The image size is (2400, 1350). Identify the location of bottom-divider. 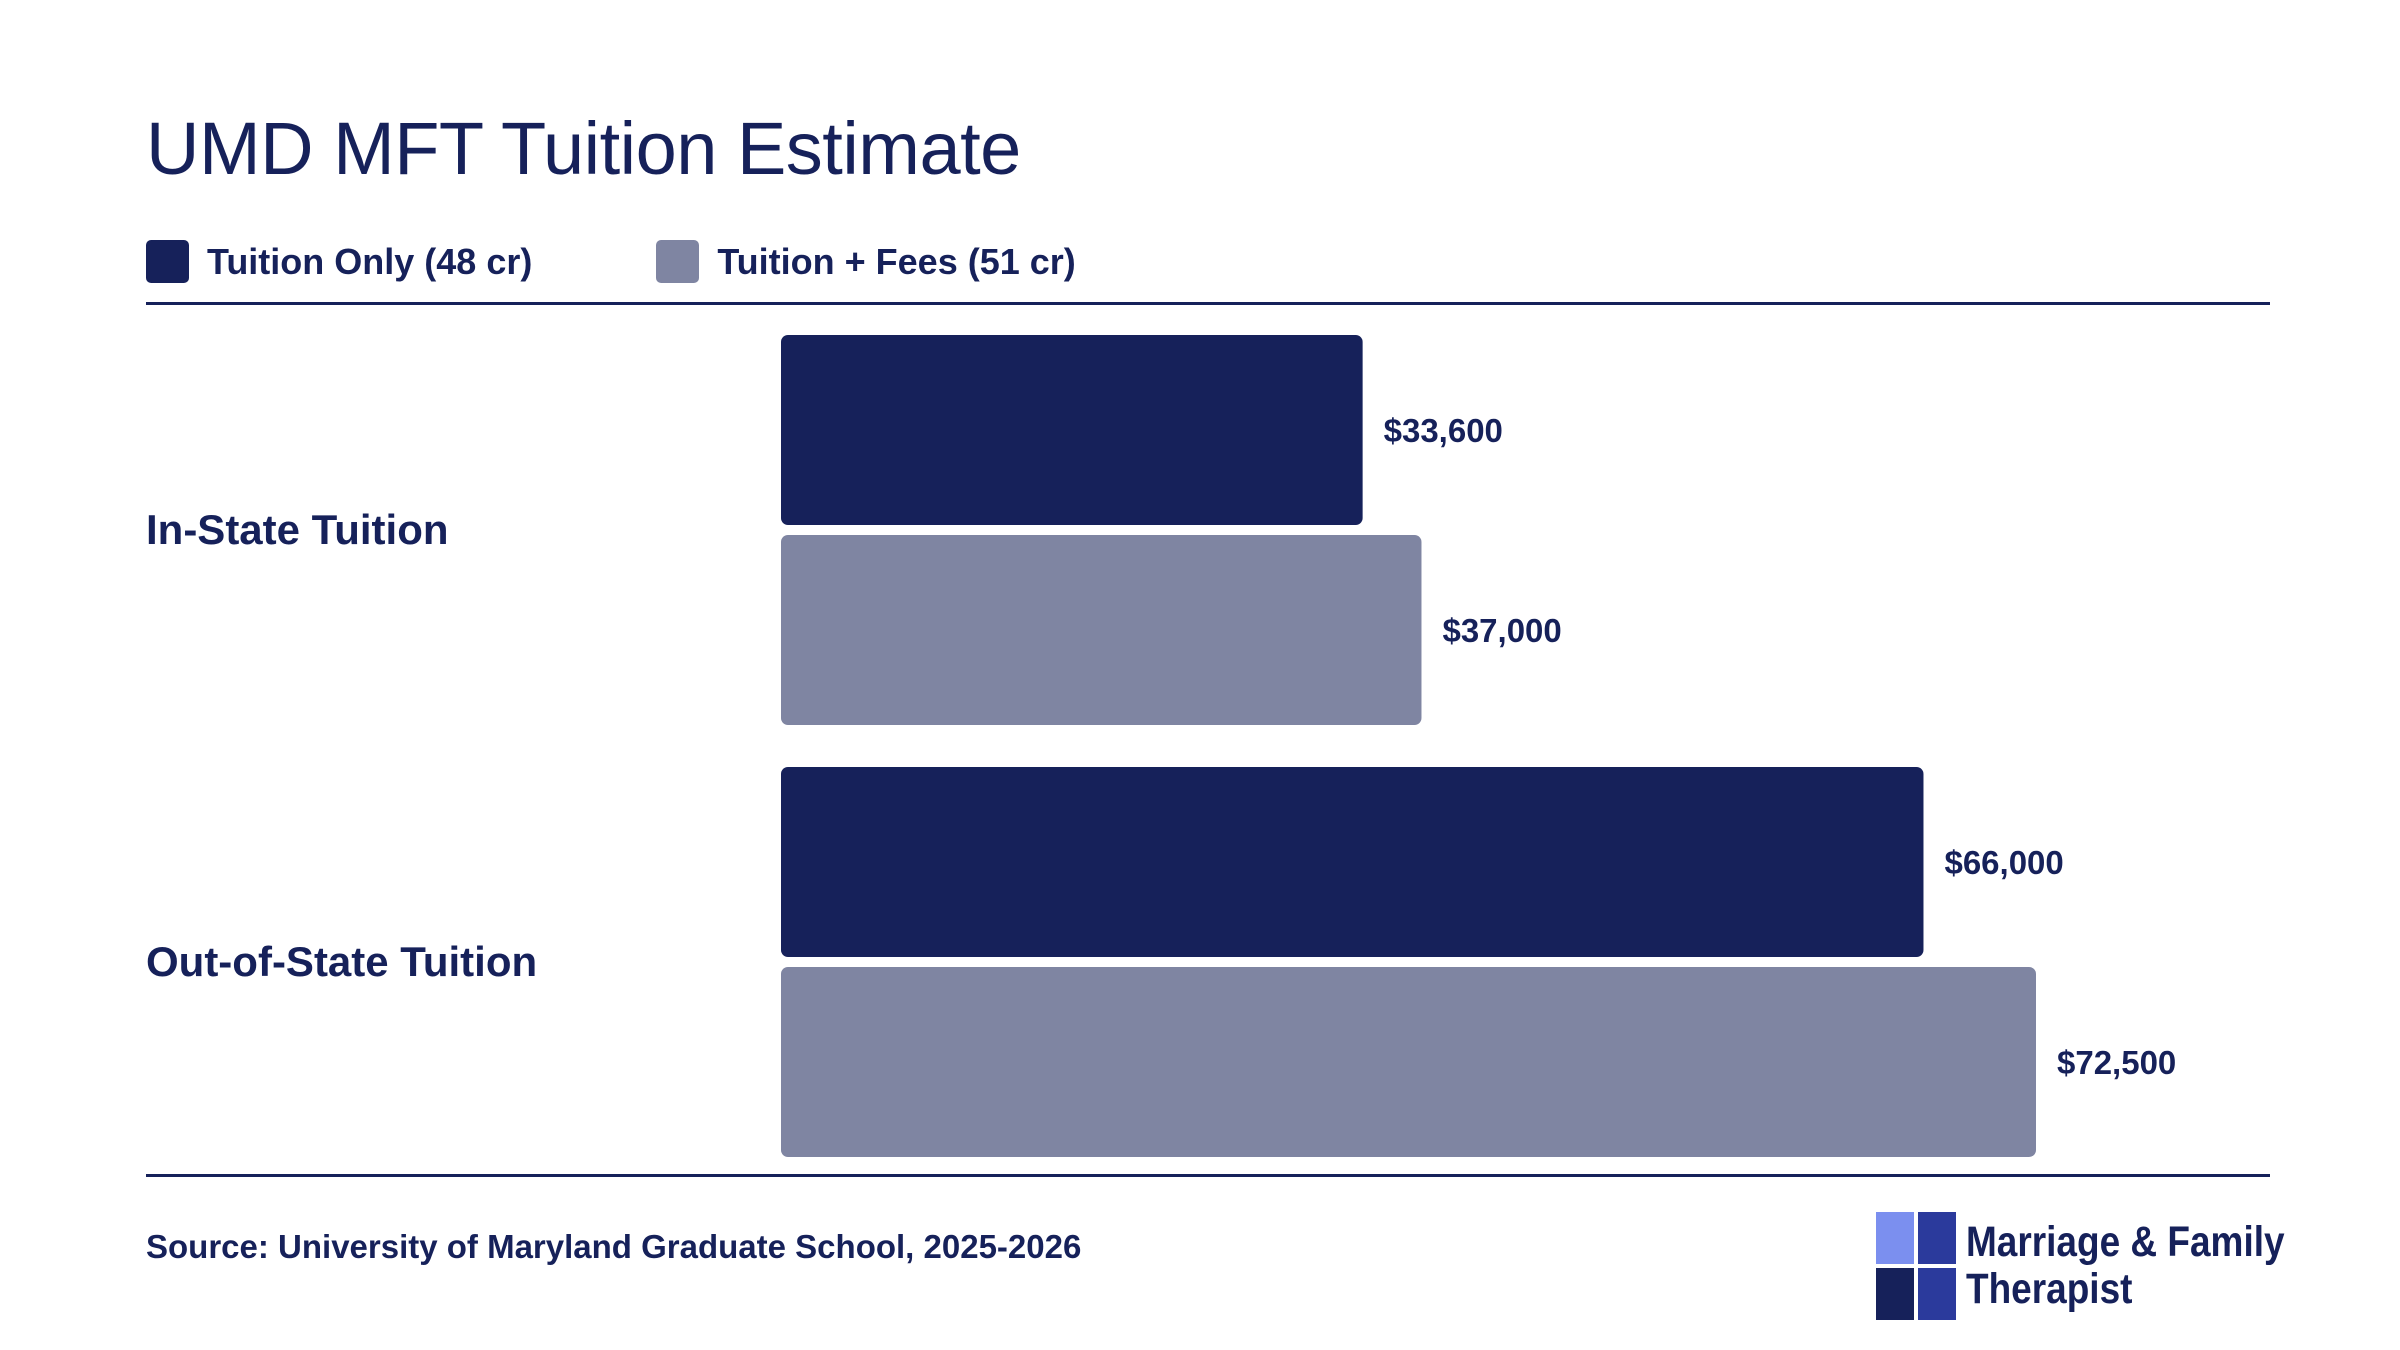
(1208, 1175).